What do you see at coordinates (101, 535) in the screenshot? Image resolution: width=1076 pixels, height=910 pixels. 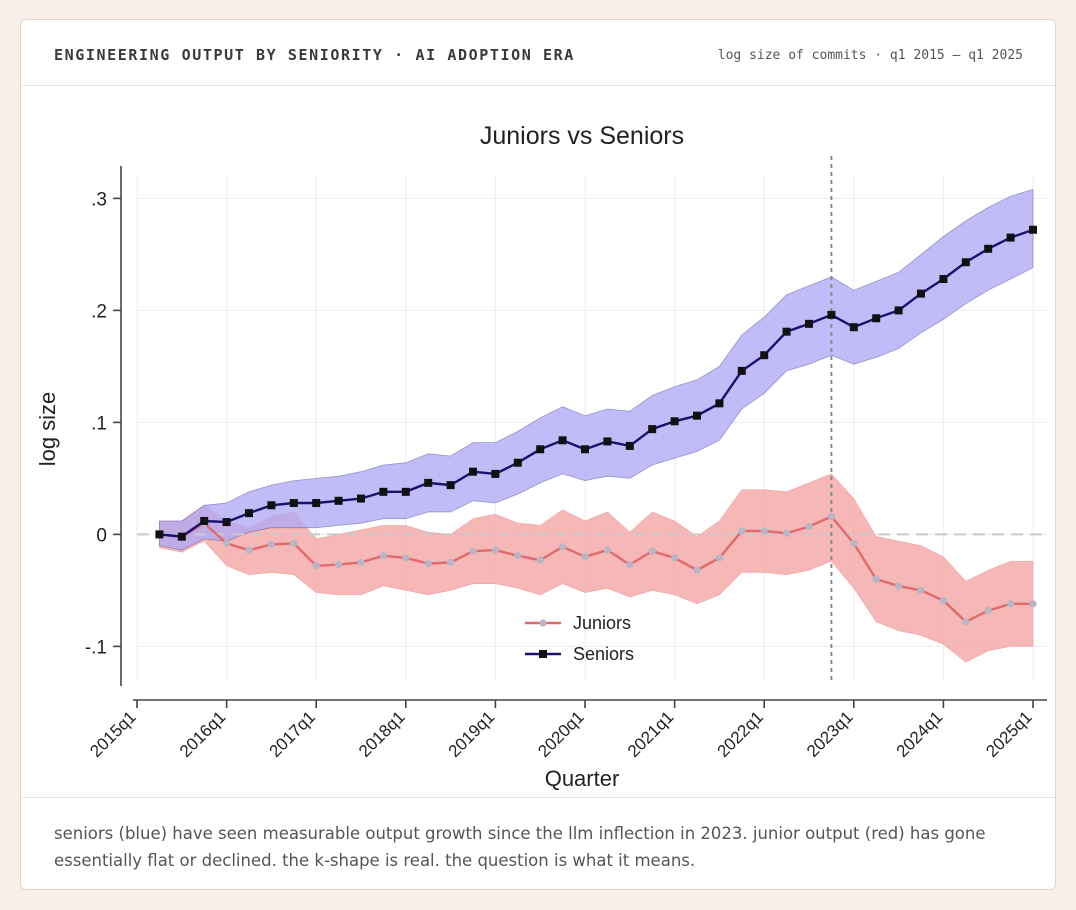 I see `y-tick-label: 0` at bounding box center [101, 535].